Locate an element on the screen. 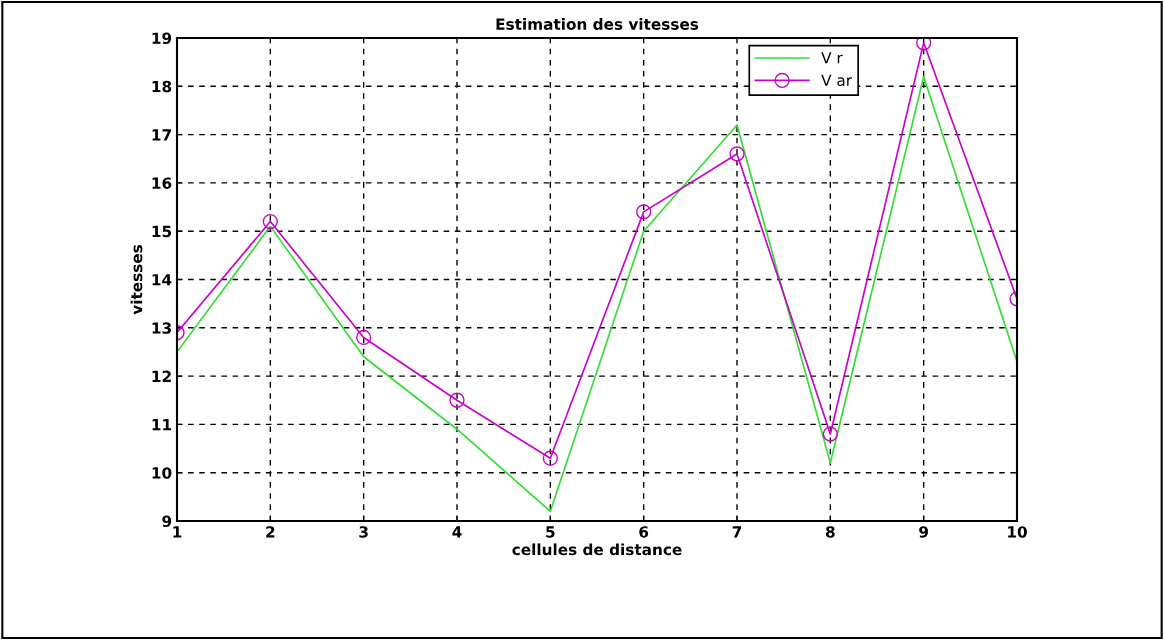  y-tick-label: 10 is located at coordinates (162, 473).